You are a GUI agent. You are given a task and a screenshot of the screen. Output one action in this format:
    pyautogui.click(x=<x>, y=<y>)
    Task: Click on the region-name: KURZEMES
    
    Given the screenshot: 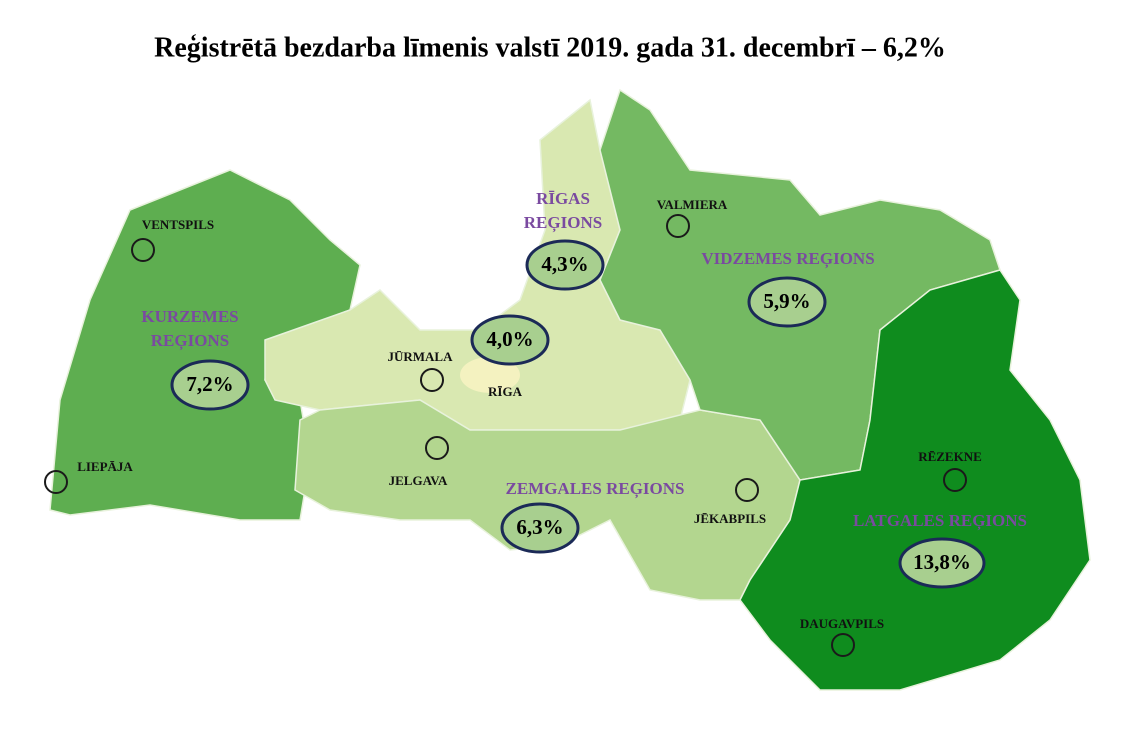 What is the action you would take?
    pyautogui.click(x=189, y=316)
    